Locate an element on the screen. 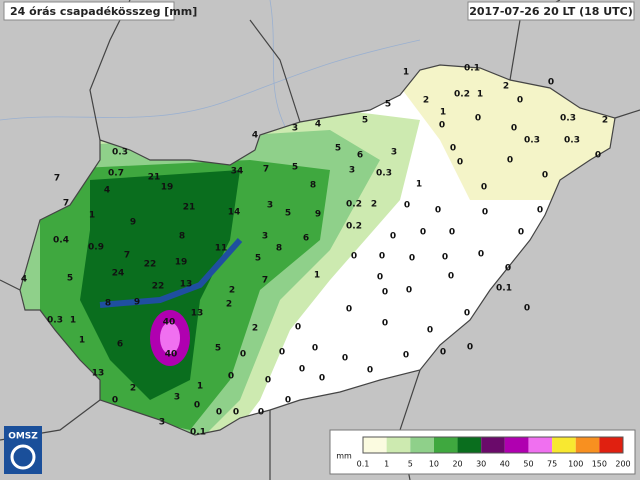  time-box is located at coordinates (551, 11).